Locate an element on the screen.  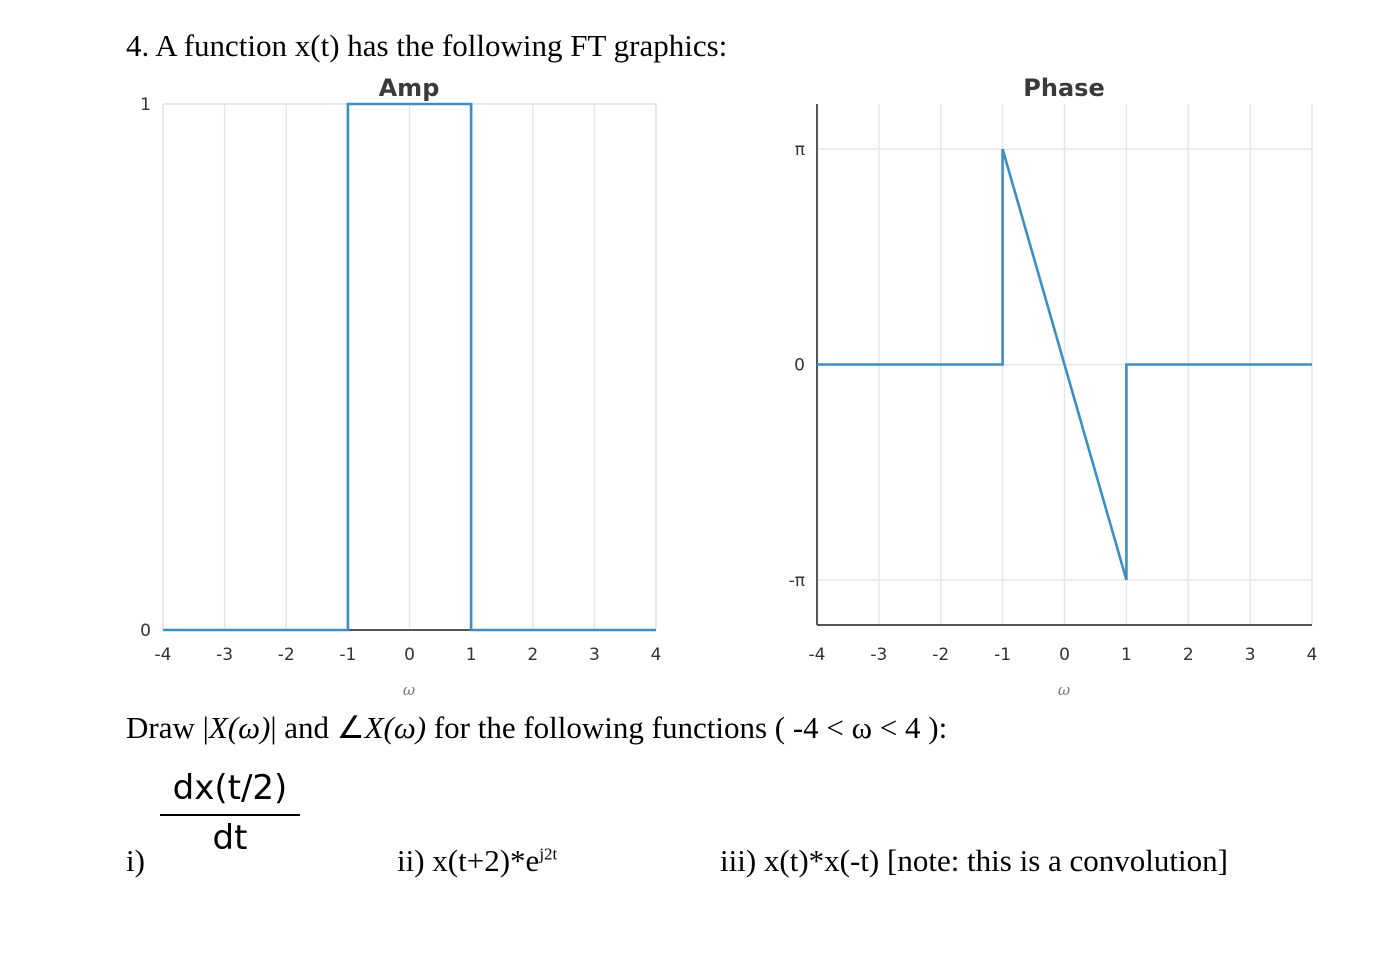
phase-x-tick-label: 1 is located at coordinates (1126, 655).